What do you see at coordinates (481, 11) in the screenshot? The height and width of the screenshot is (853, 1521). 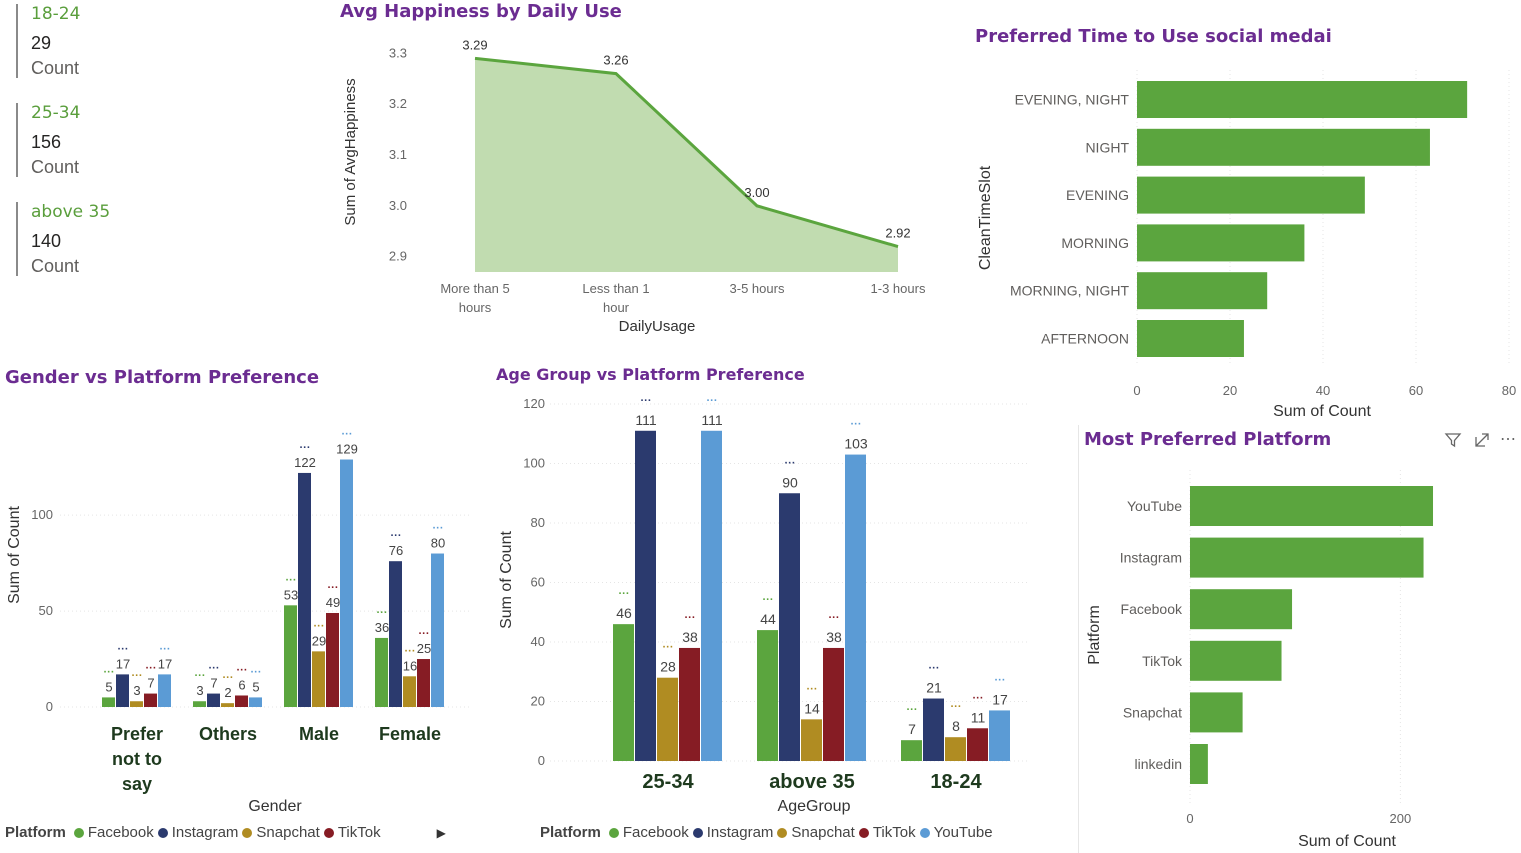 I see `happiness-chart-title: Avg Happiness by Daily Use` at bounding box center [481, 11].